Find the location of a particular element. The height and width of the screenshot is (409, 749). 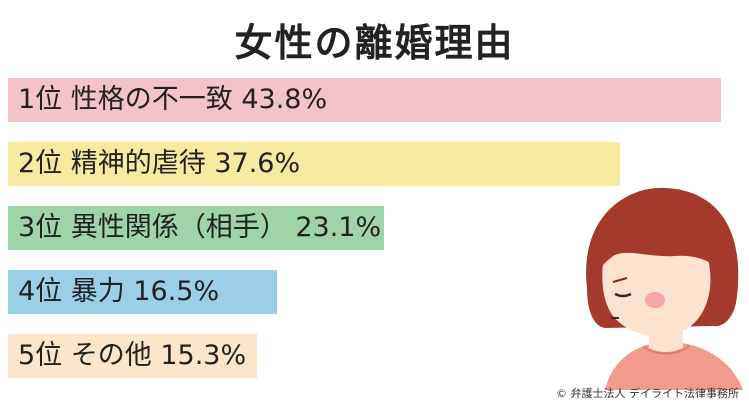

copyright-credit: © 弁護士法人 デイライト法律事務所 is located at coordinates (647, 393).